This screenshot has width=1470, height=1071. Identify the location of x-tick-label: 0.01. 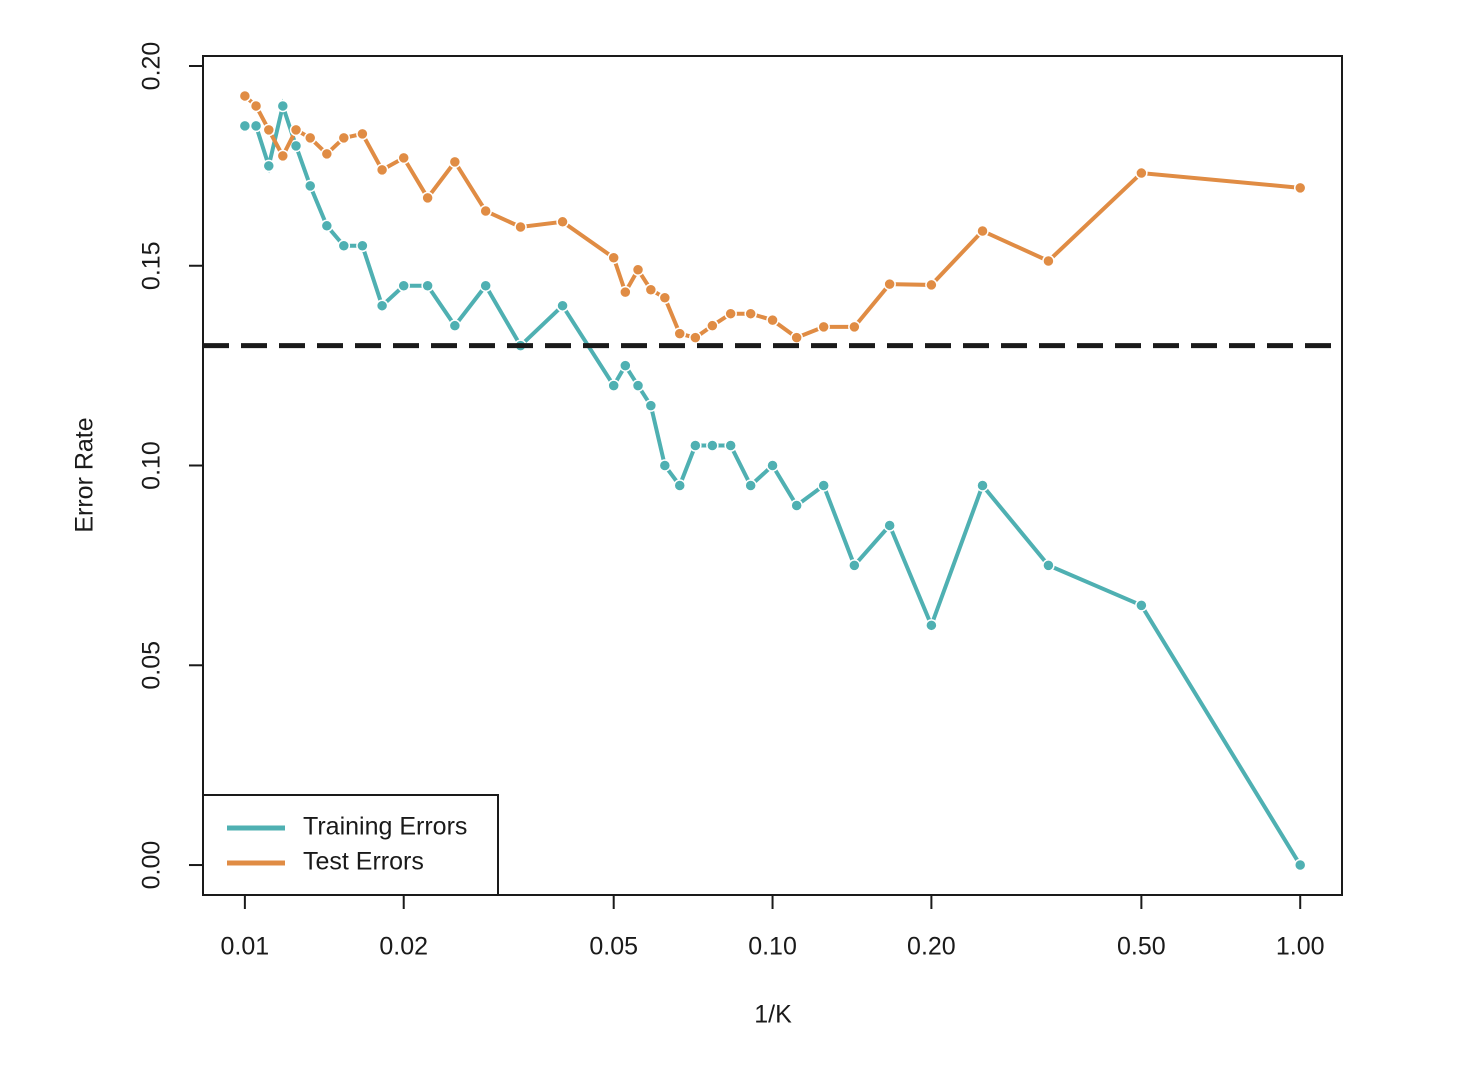
(245, 947).